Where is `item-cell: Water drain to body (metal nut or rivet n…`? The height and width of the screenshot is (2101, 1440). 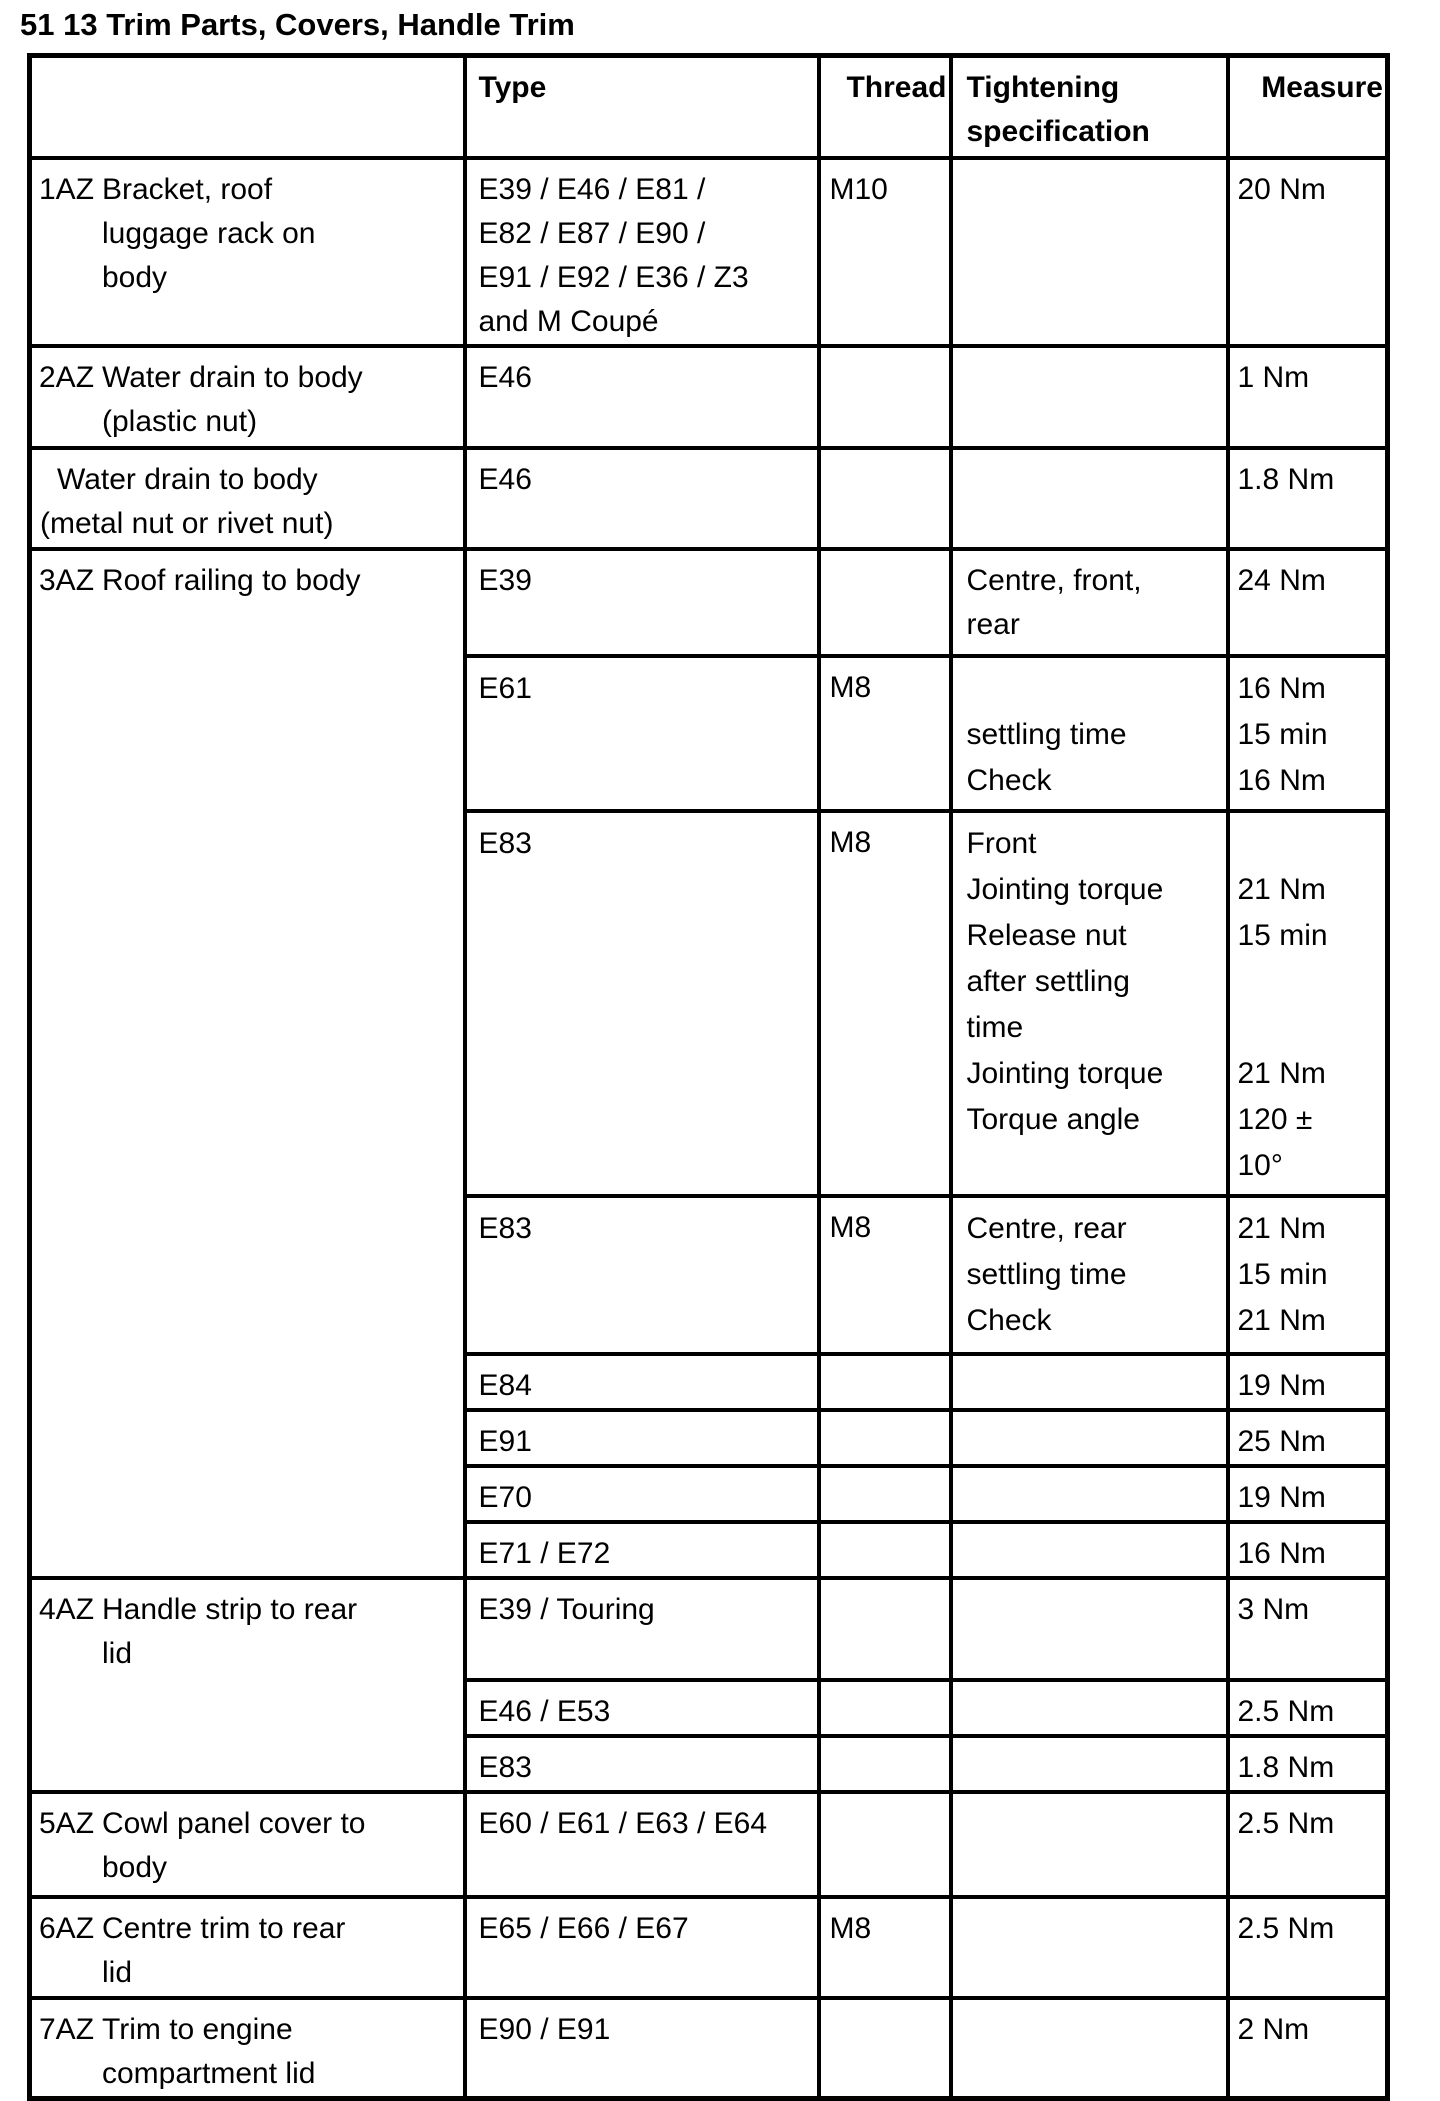 item-cell: Water drain to body (metal nut or rivet n… is located at coordinates (247, 498).